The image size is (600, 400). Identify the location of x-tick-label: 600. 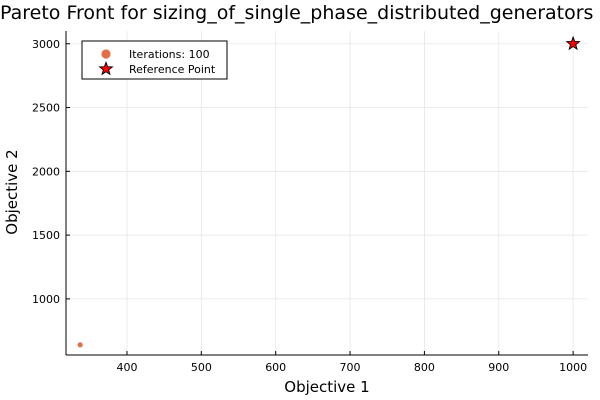
(275, 367).